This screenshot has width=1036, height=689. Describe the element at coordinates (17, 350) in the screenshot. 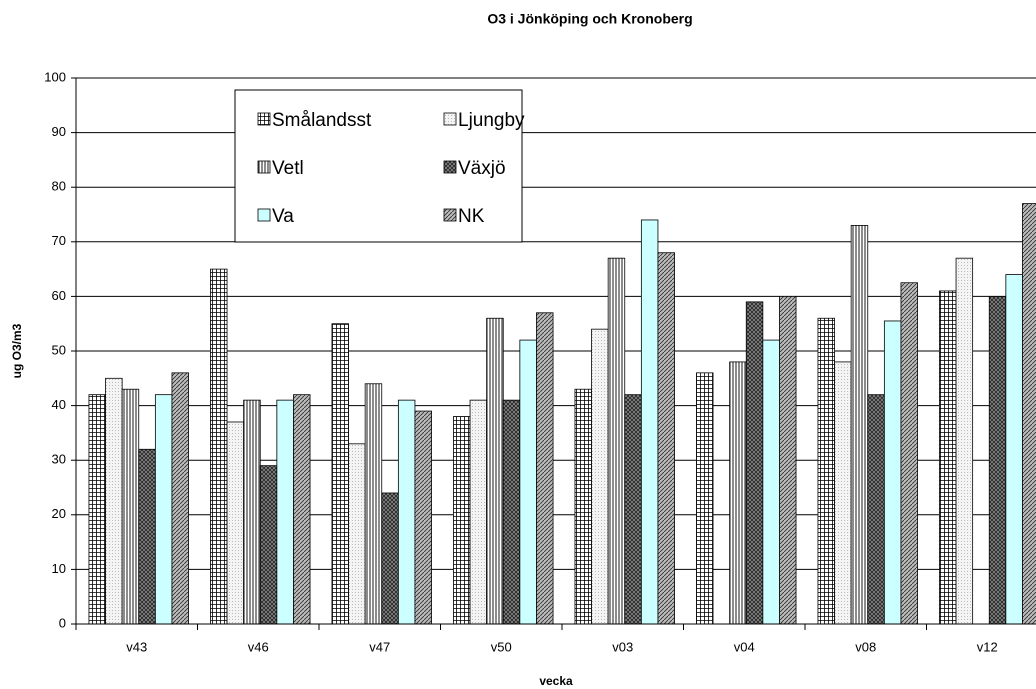

I see `y-axis-title: ug O3/m3` at that location.